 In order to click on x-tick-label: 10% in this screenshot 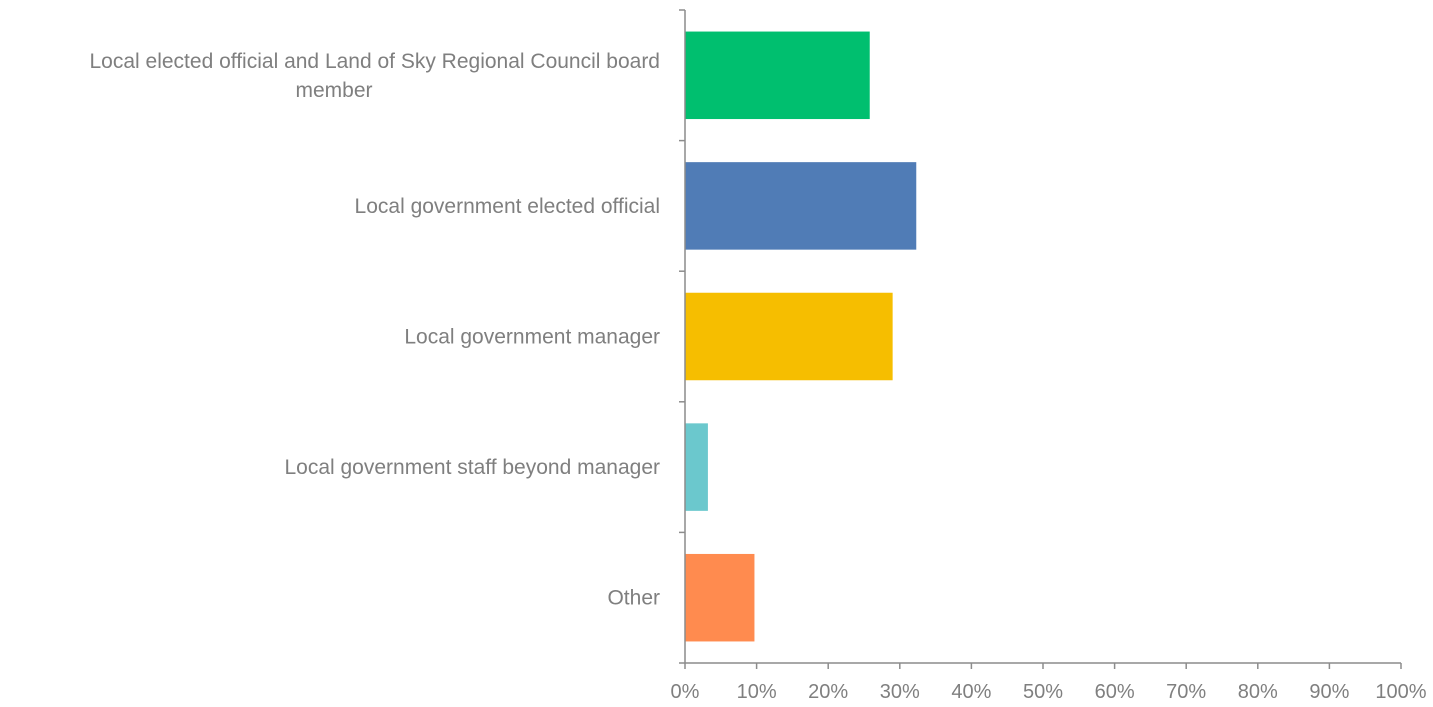, I will do `click(757, 692)`.